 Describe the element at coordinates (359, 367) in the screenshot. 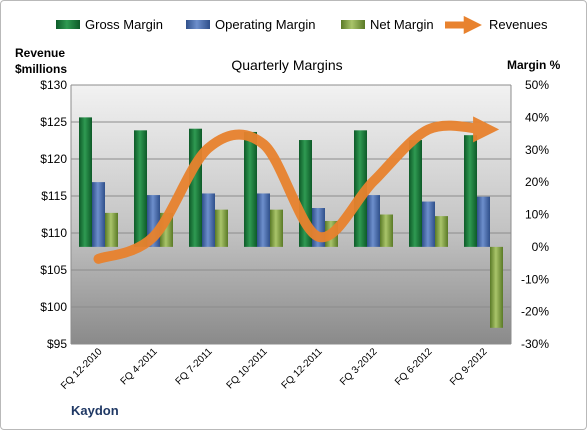

I see `x-tick-label: FQ 3-2012` at that location.